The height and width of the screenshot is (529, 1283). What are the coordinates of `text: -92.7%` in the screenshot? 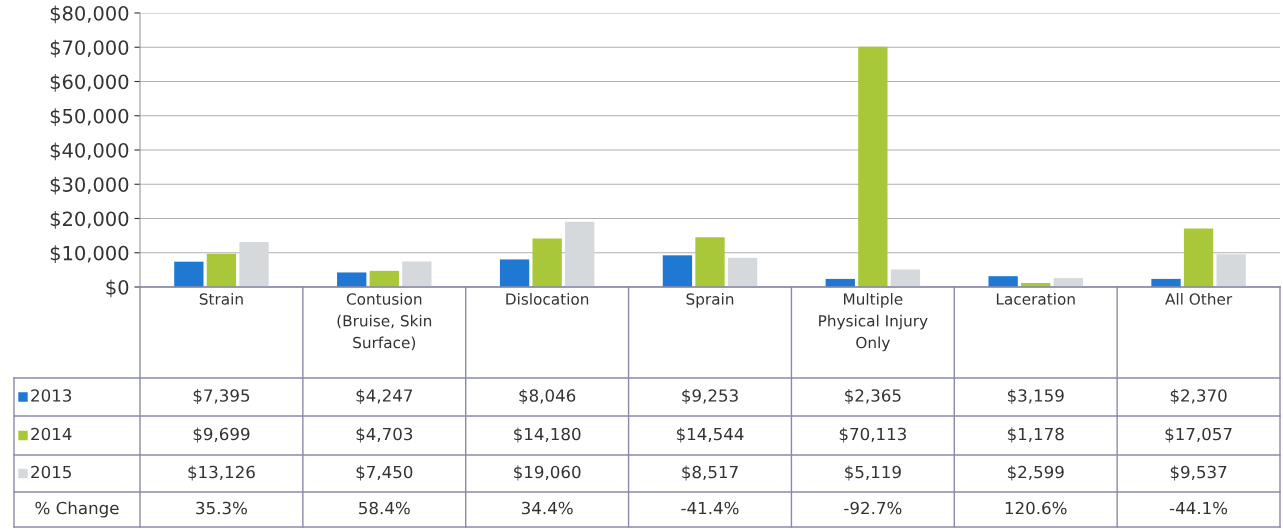 It's located at (873, 508).